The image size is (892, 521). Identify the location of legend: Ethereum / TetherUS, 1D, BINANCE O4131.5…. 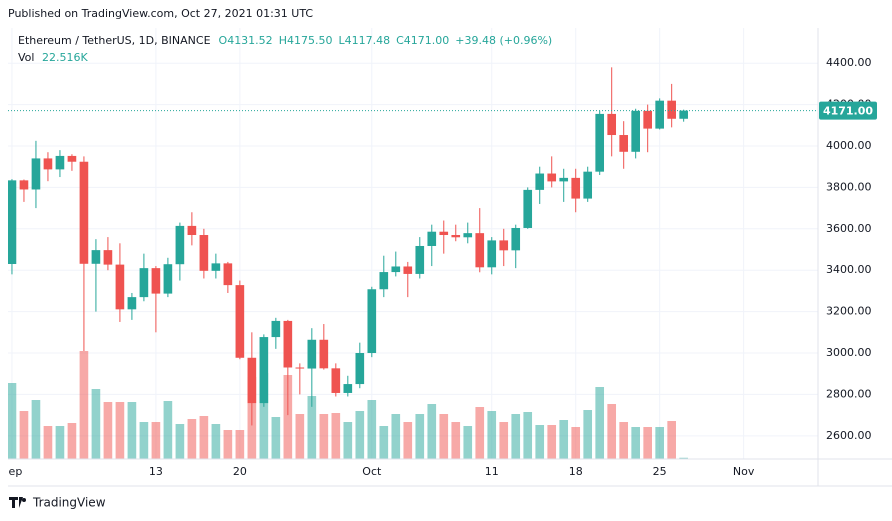
(285, 49).